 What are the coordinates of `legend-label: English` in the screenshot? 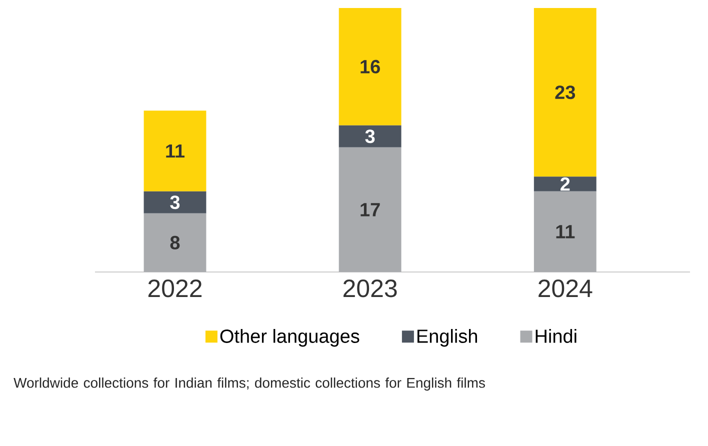 It's located at (447, 337).